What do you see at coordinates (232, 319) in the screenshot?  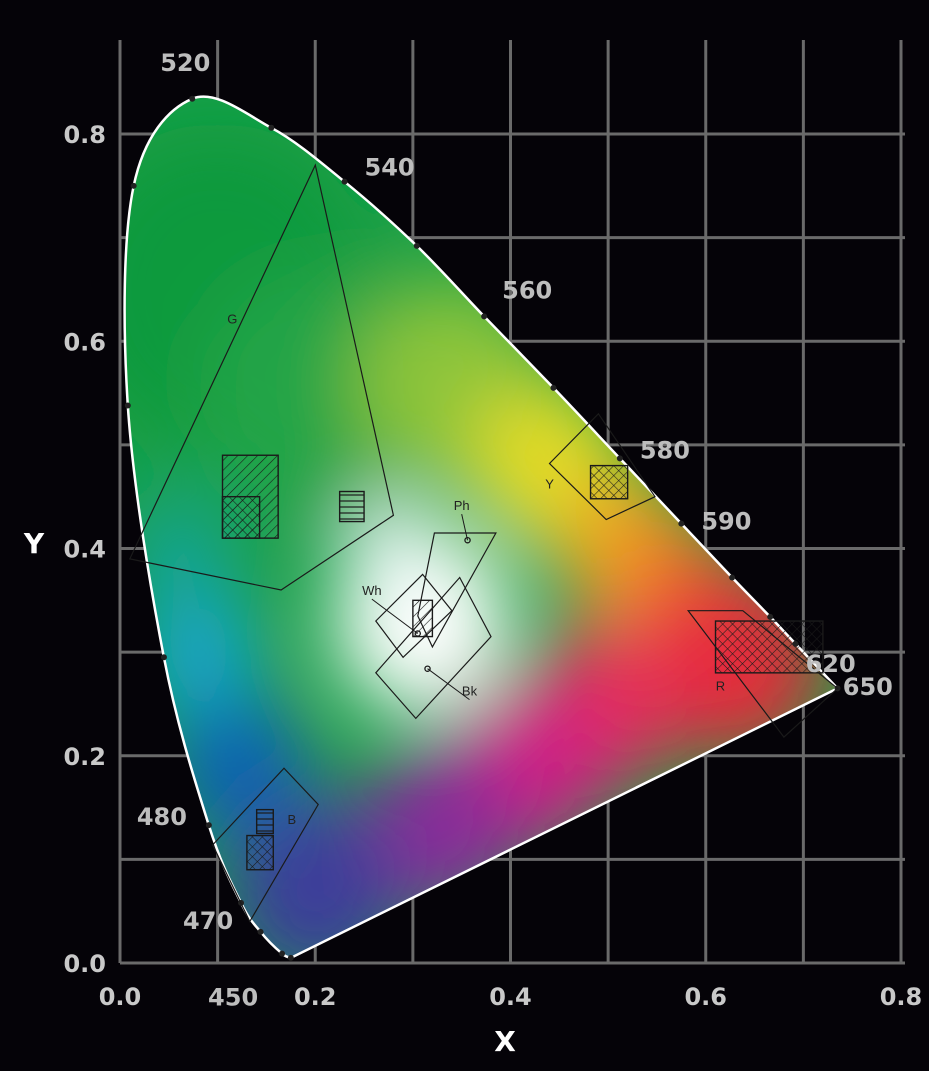 I see `region-label-g: G` at bounding box center [232, 319].